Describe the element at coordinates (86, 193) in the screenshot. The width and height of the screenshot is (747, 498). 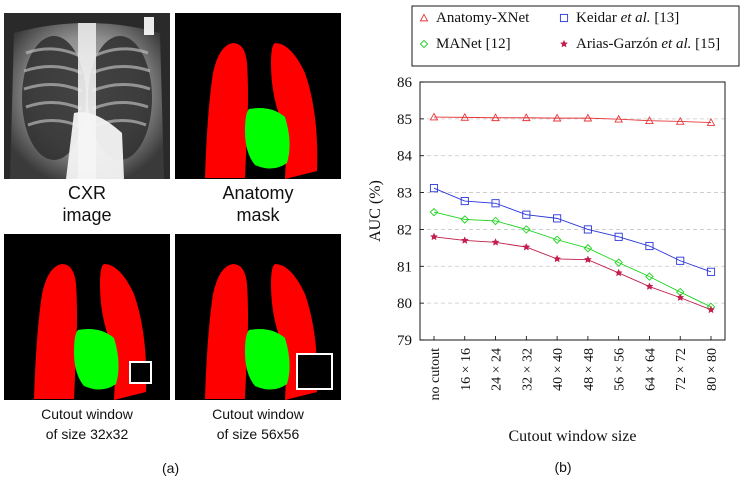
I see `caption-cxr-line1: CXR` at that location.